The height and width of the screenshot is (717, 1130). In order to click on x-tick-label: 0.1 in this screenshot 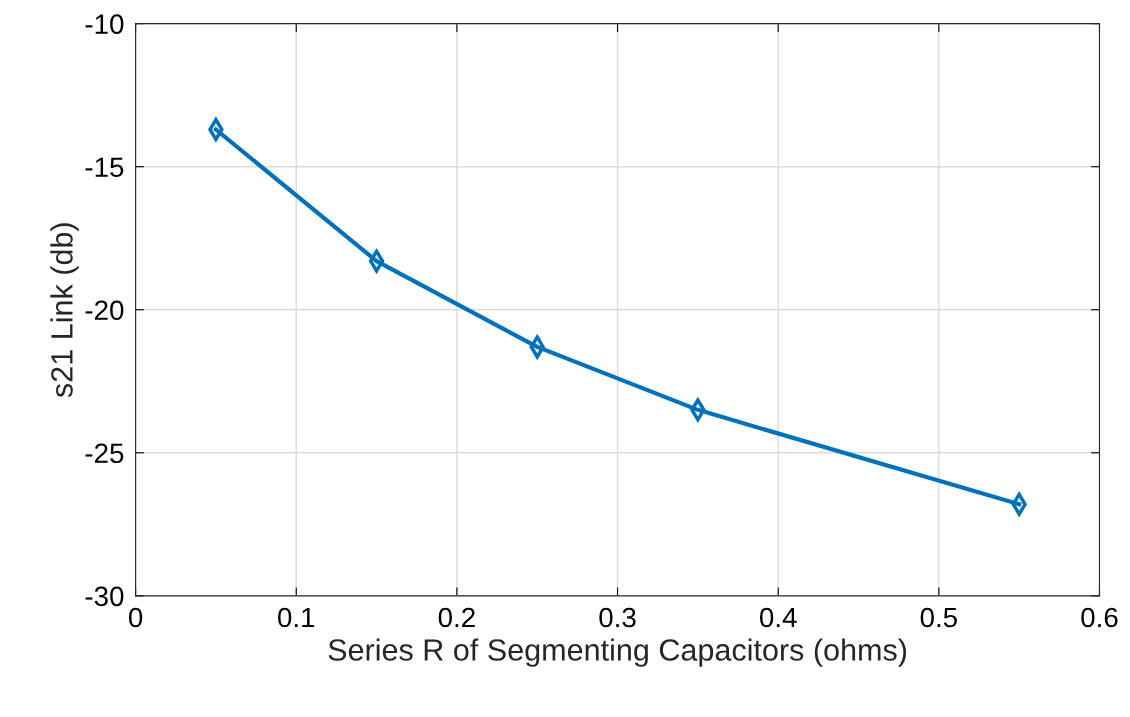, I will do `click(296, 617)`.